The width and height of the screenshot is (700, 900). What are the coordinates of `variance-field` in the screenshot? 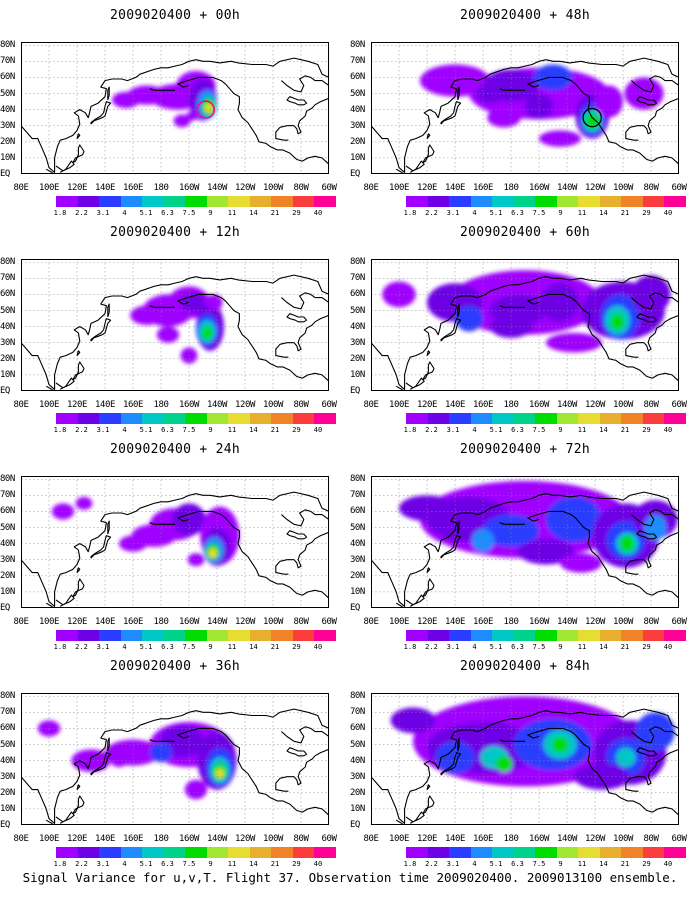 It's located at (542, 105).